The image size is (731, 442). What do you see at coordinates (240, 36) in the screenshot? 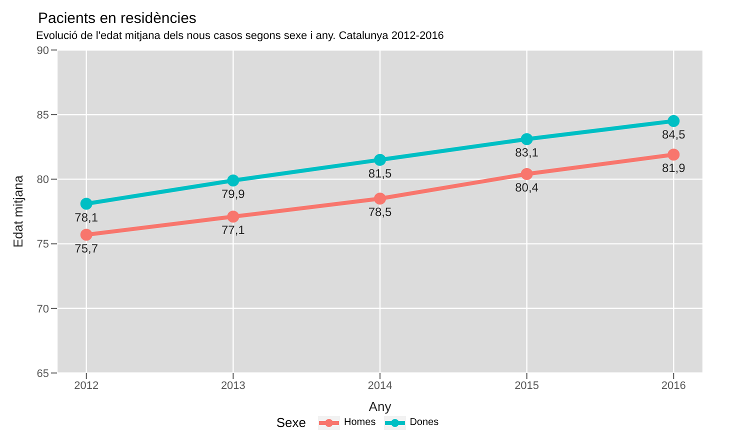
I see `chart-subtitle: Evolució de l'edat mitjana dels nous casos segons sexe i any. Catalunya 2012-2016` at bounding box center [240, 36].